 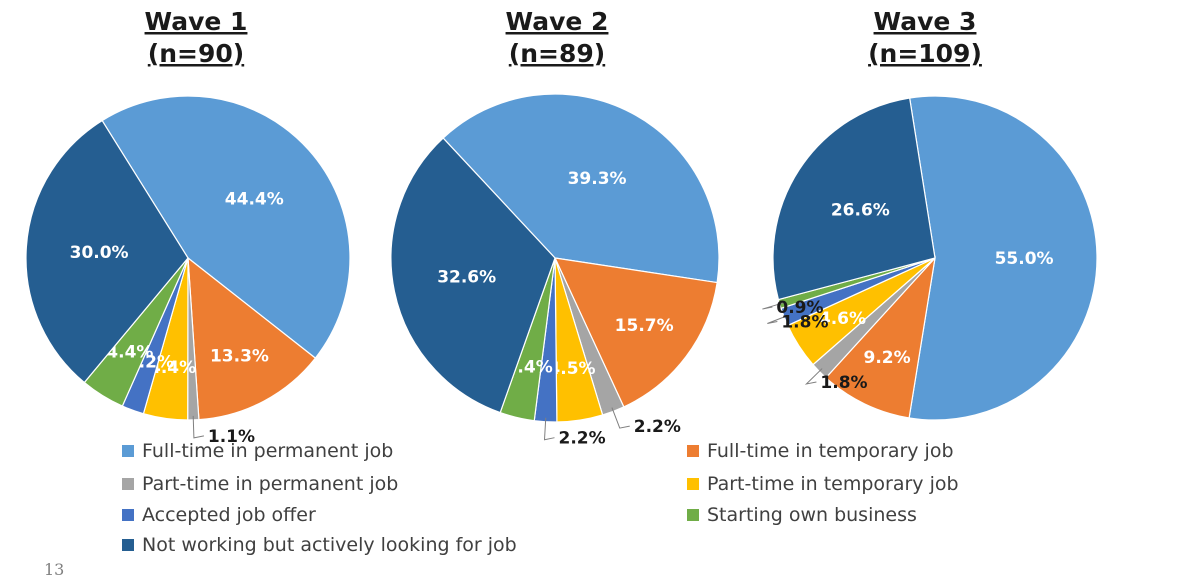 What do you see at coordinates (812, 515) in the screenshot?
I see `legend-label-starting-own-business: Starting own business` at bounding box center [812, 515].